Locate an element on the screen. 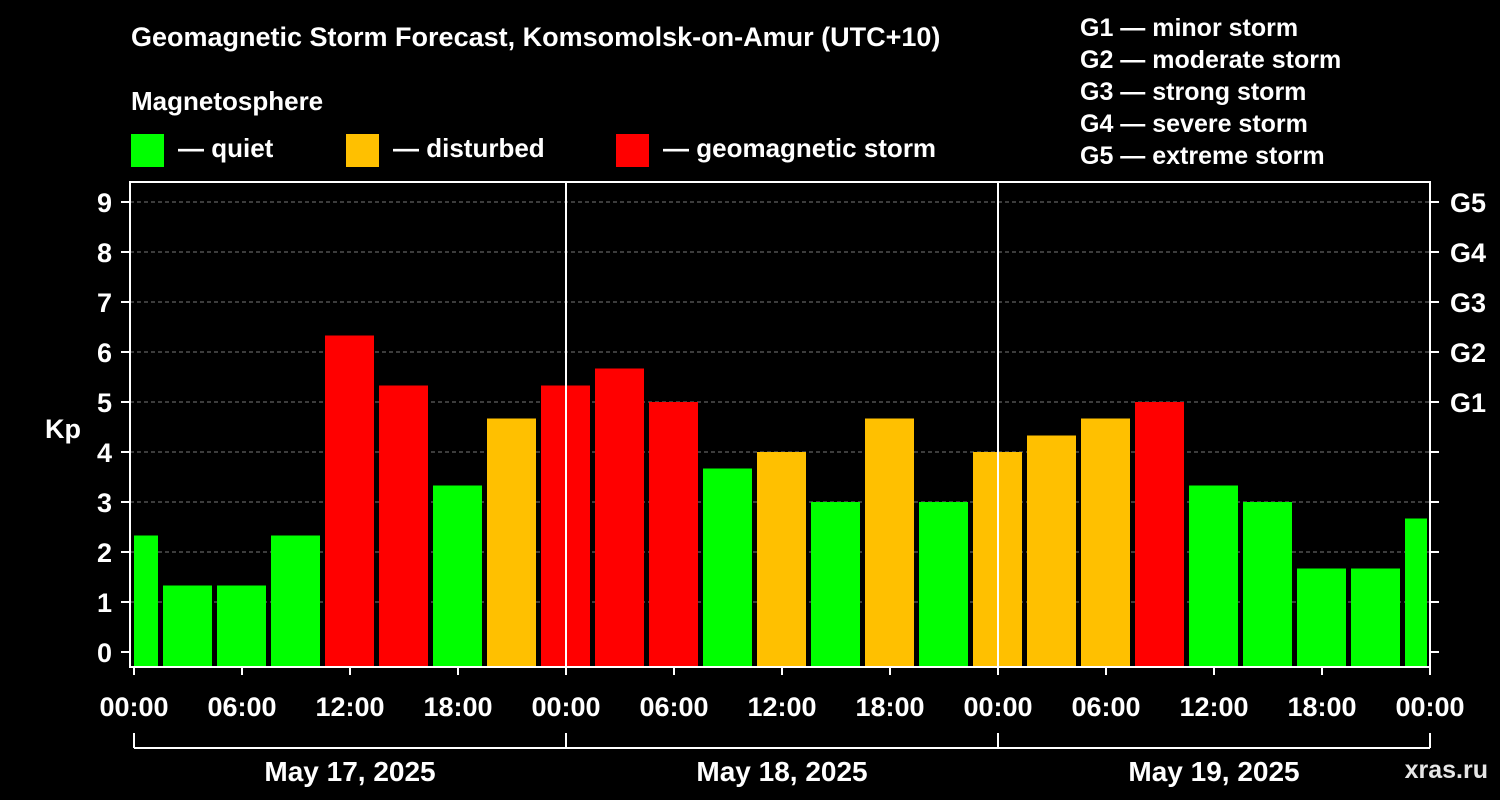 This screenshot has width=1500, height=800. y-tick-label: 8 is located at coordinates (104, 253).